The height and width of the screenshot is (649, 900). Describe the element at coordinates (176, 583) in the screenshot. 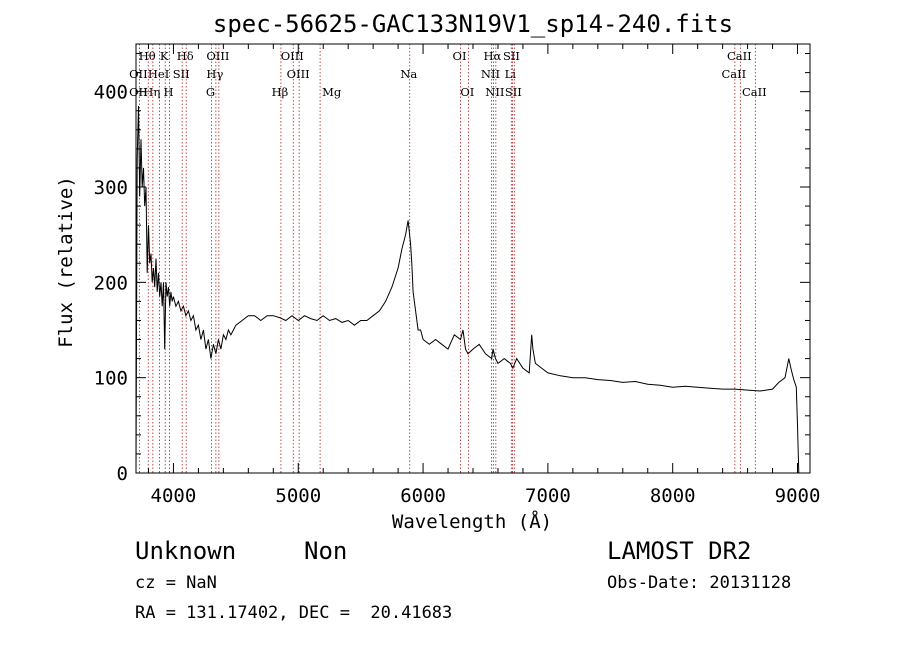

I see `redshift-text: cz = NaN` at that location.